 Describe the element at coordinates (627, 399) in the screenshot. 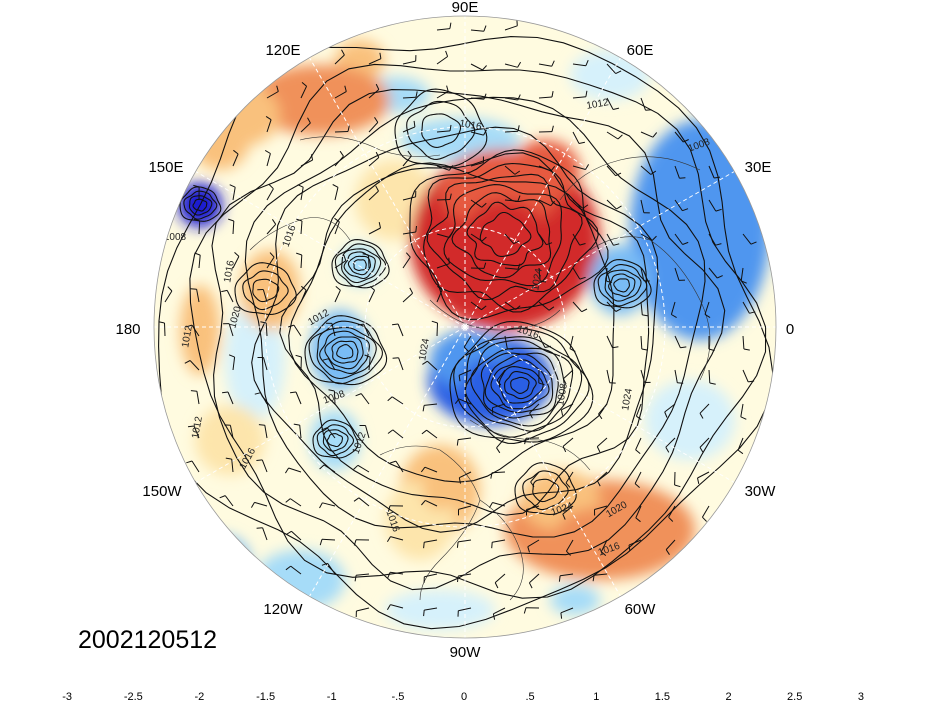

I see `contour-value-label: 1024` at that location.